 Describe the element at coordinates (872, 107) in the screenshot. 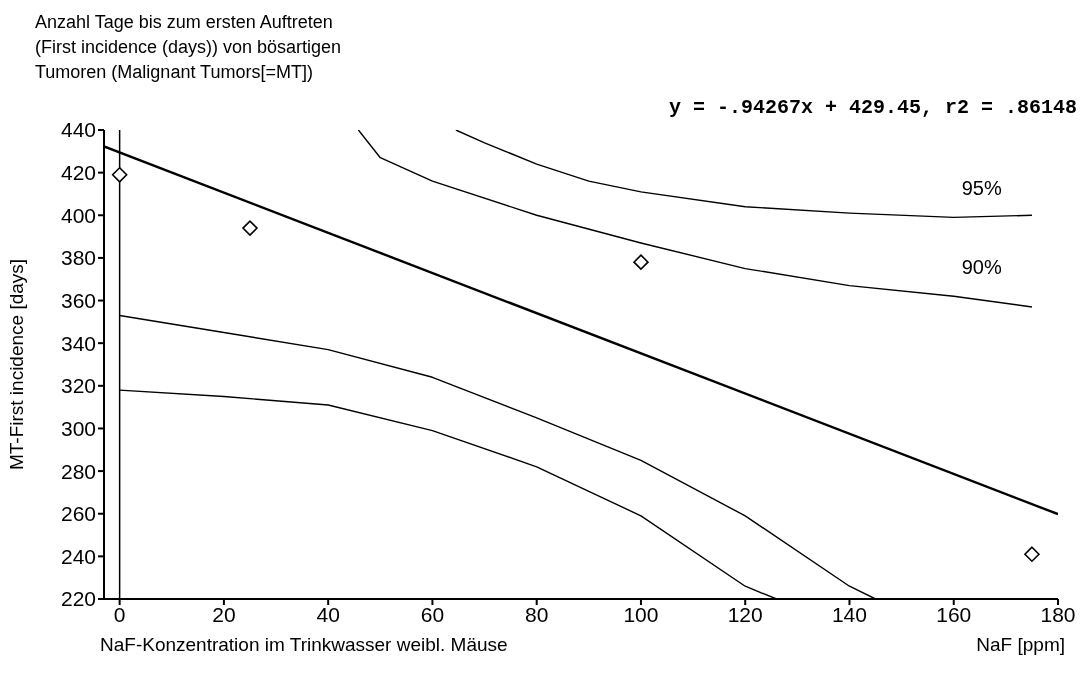

I see `text: y = -.94267x + 429.45, r2 = .86148` at that location.